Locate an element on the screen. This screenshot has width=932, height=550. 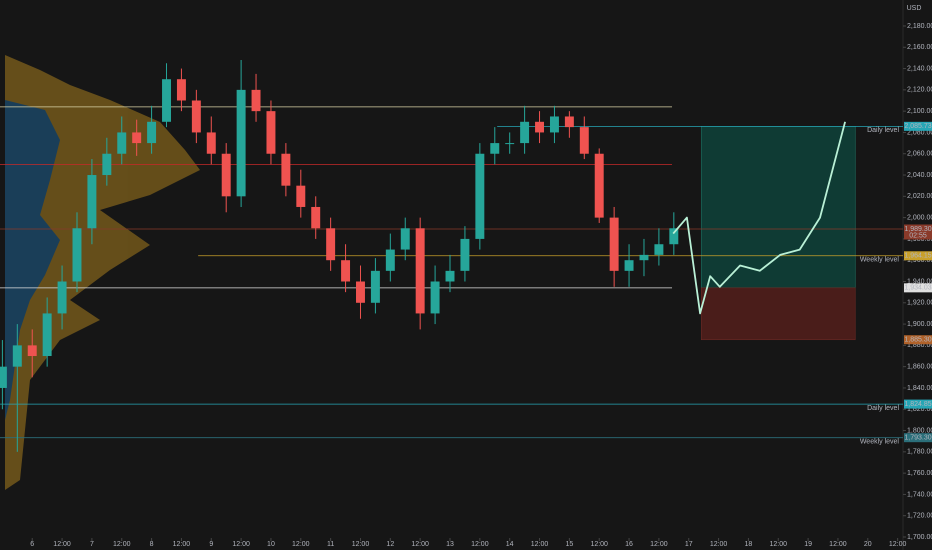
target-zone is located at coordinates (778, 207).